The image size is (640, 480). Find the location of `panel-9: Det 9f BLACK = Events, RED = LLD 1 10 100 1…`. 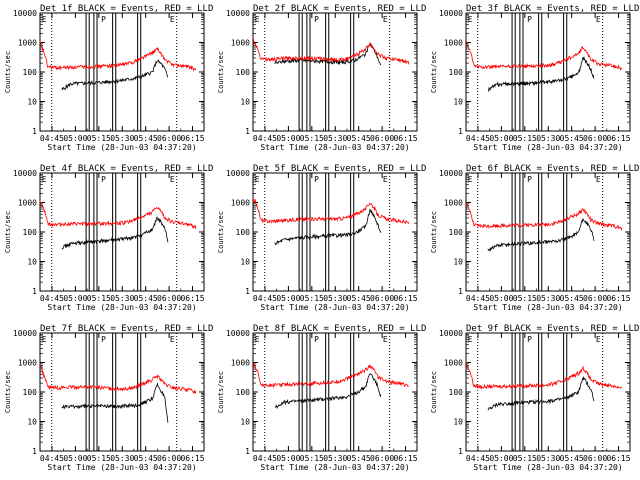

panel-9: Det 9f BLACK = Events, RED = LLD 1 10 100 1… is located at coordinates (534, 398).